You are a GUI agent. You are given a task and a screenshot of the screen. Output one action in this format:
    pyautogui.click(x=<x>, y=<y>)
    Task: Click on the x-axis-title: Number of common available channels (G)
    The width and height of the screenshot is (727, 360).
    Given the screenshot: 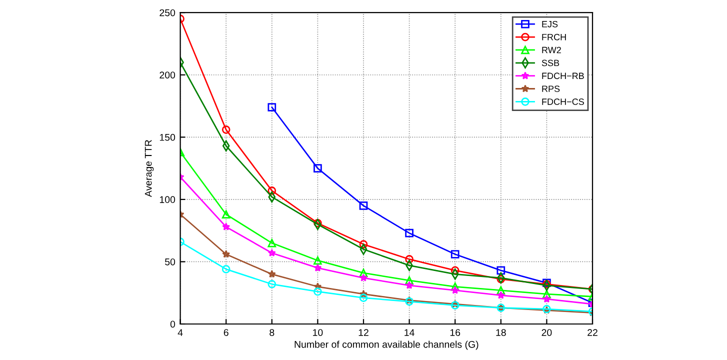 What is the action you would take?
    pyautogui.click(x=386, y=345)
    